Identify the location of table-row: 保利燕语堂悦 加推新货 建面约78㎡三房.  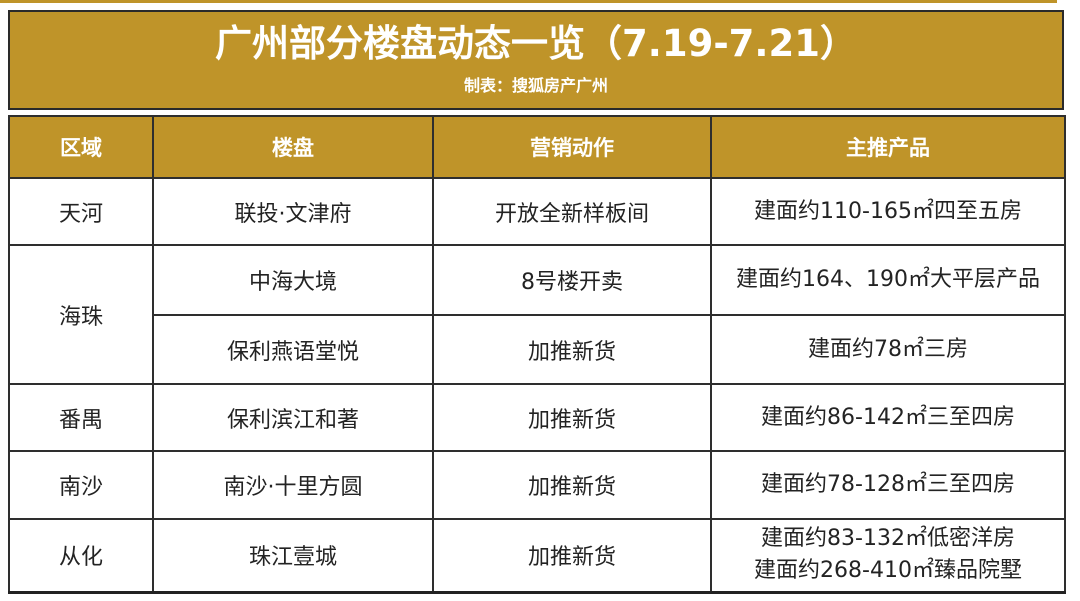
(537, 349).